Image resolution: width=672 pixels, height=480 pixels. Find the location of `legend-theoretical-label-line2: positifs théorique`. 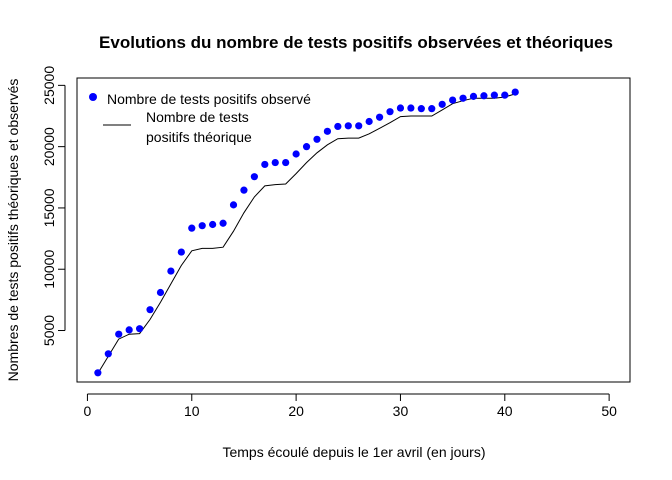

legend-theoretical-label-line2: positifs théorique is located at coordinates (199, 137).